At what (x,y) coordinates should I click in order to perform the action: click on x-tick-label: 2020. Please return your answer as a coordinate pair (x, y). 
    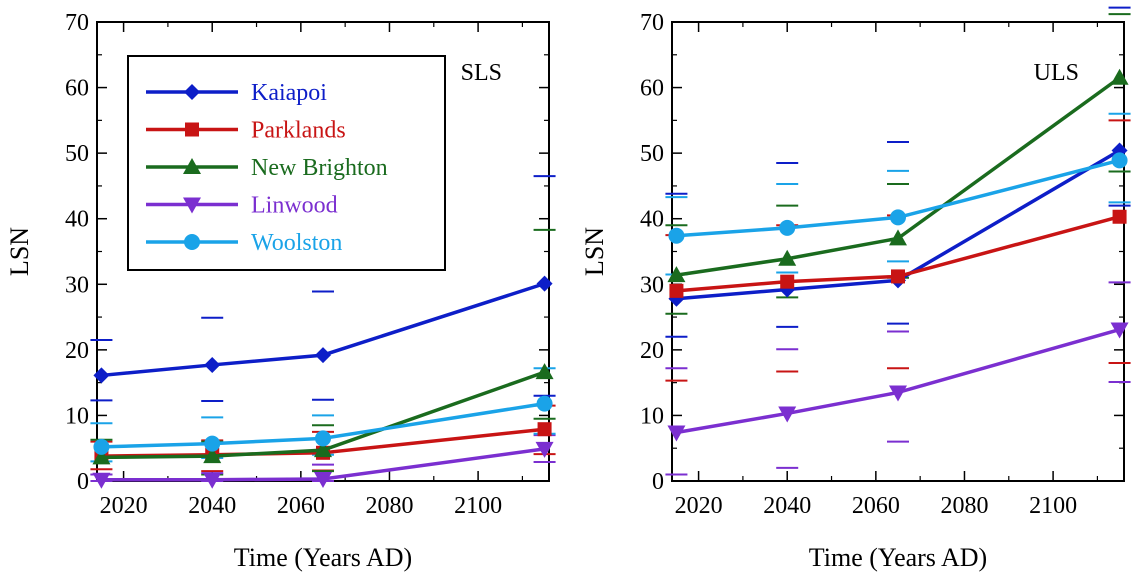
    Looking at the image, I should click on (699, 506).